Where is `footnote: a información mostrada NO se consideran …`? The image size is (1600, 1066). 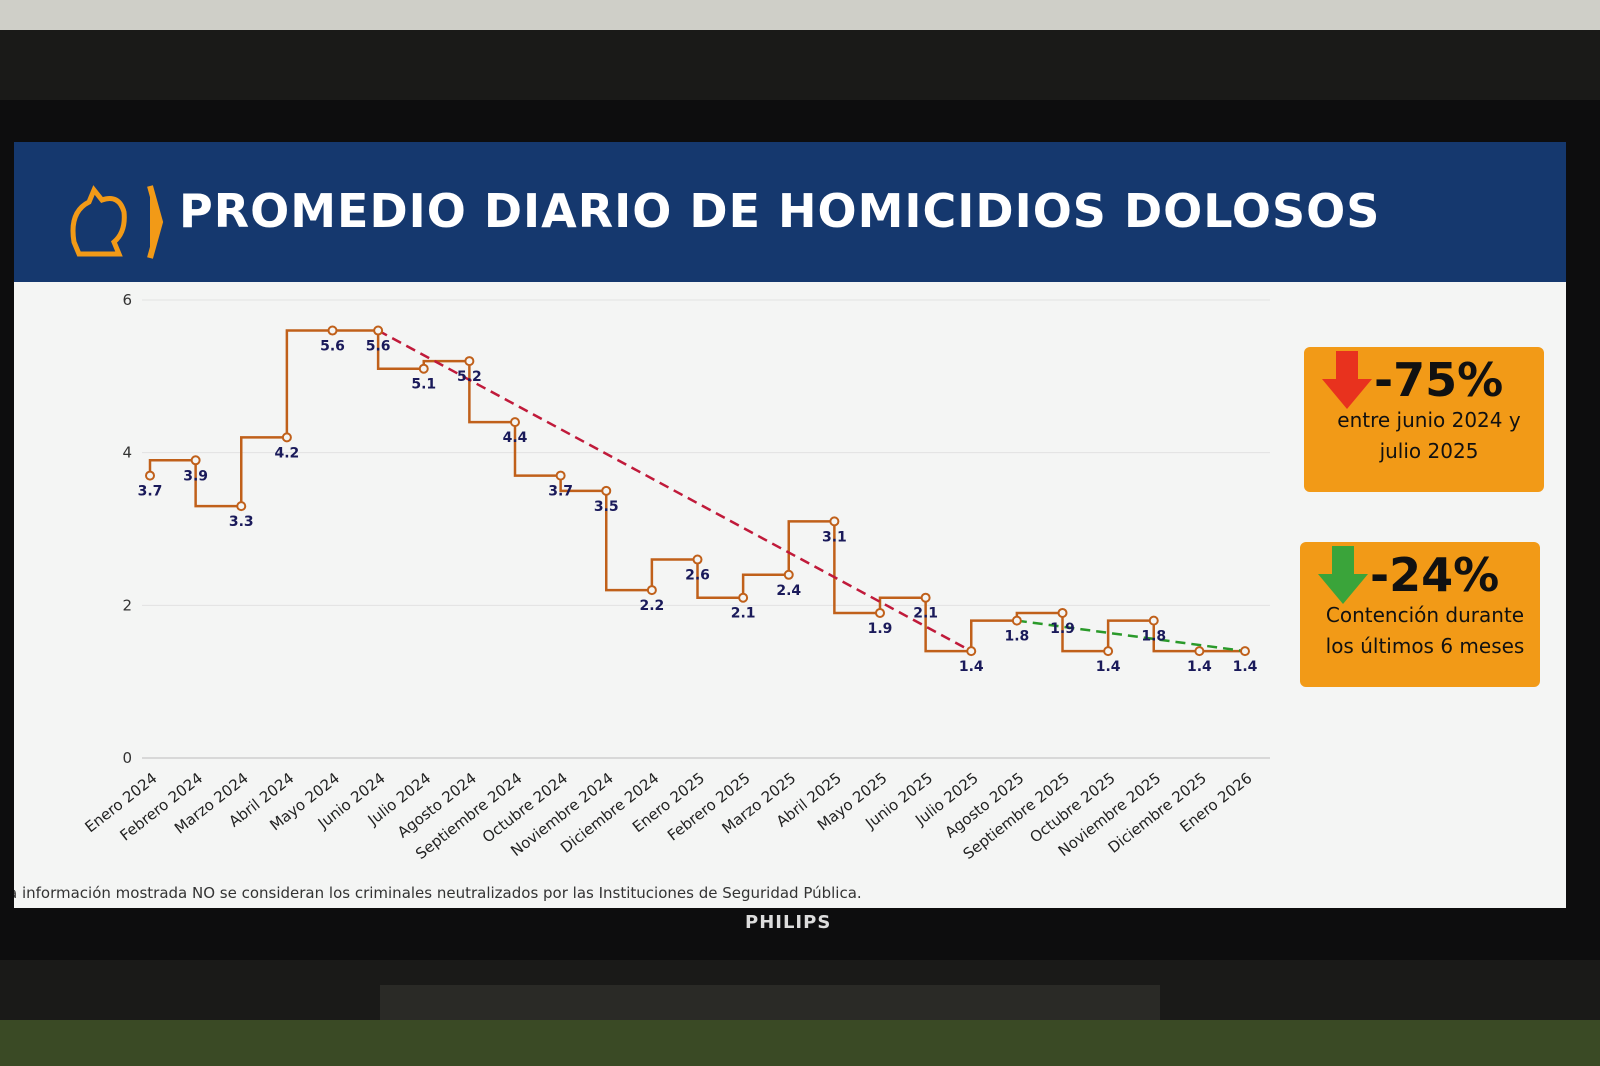
footnote: a información mostrada NO se consideran … is located at coordinates (438, 893).